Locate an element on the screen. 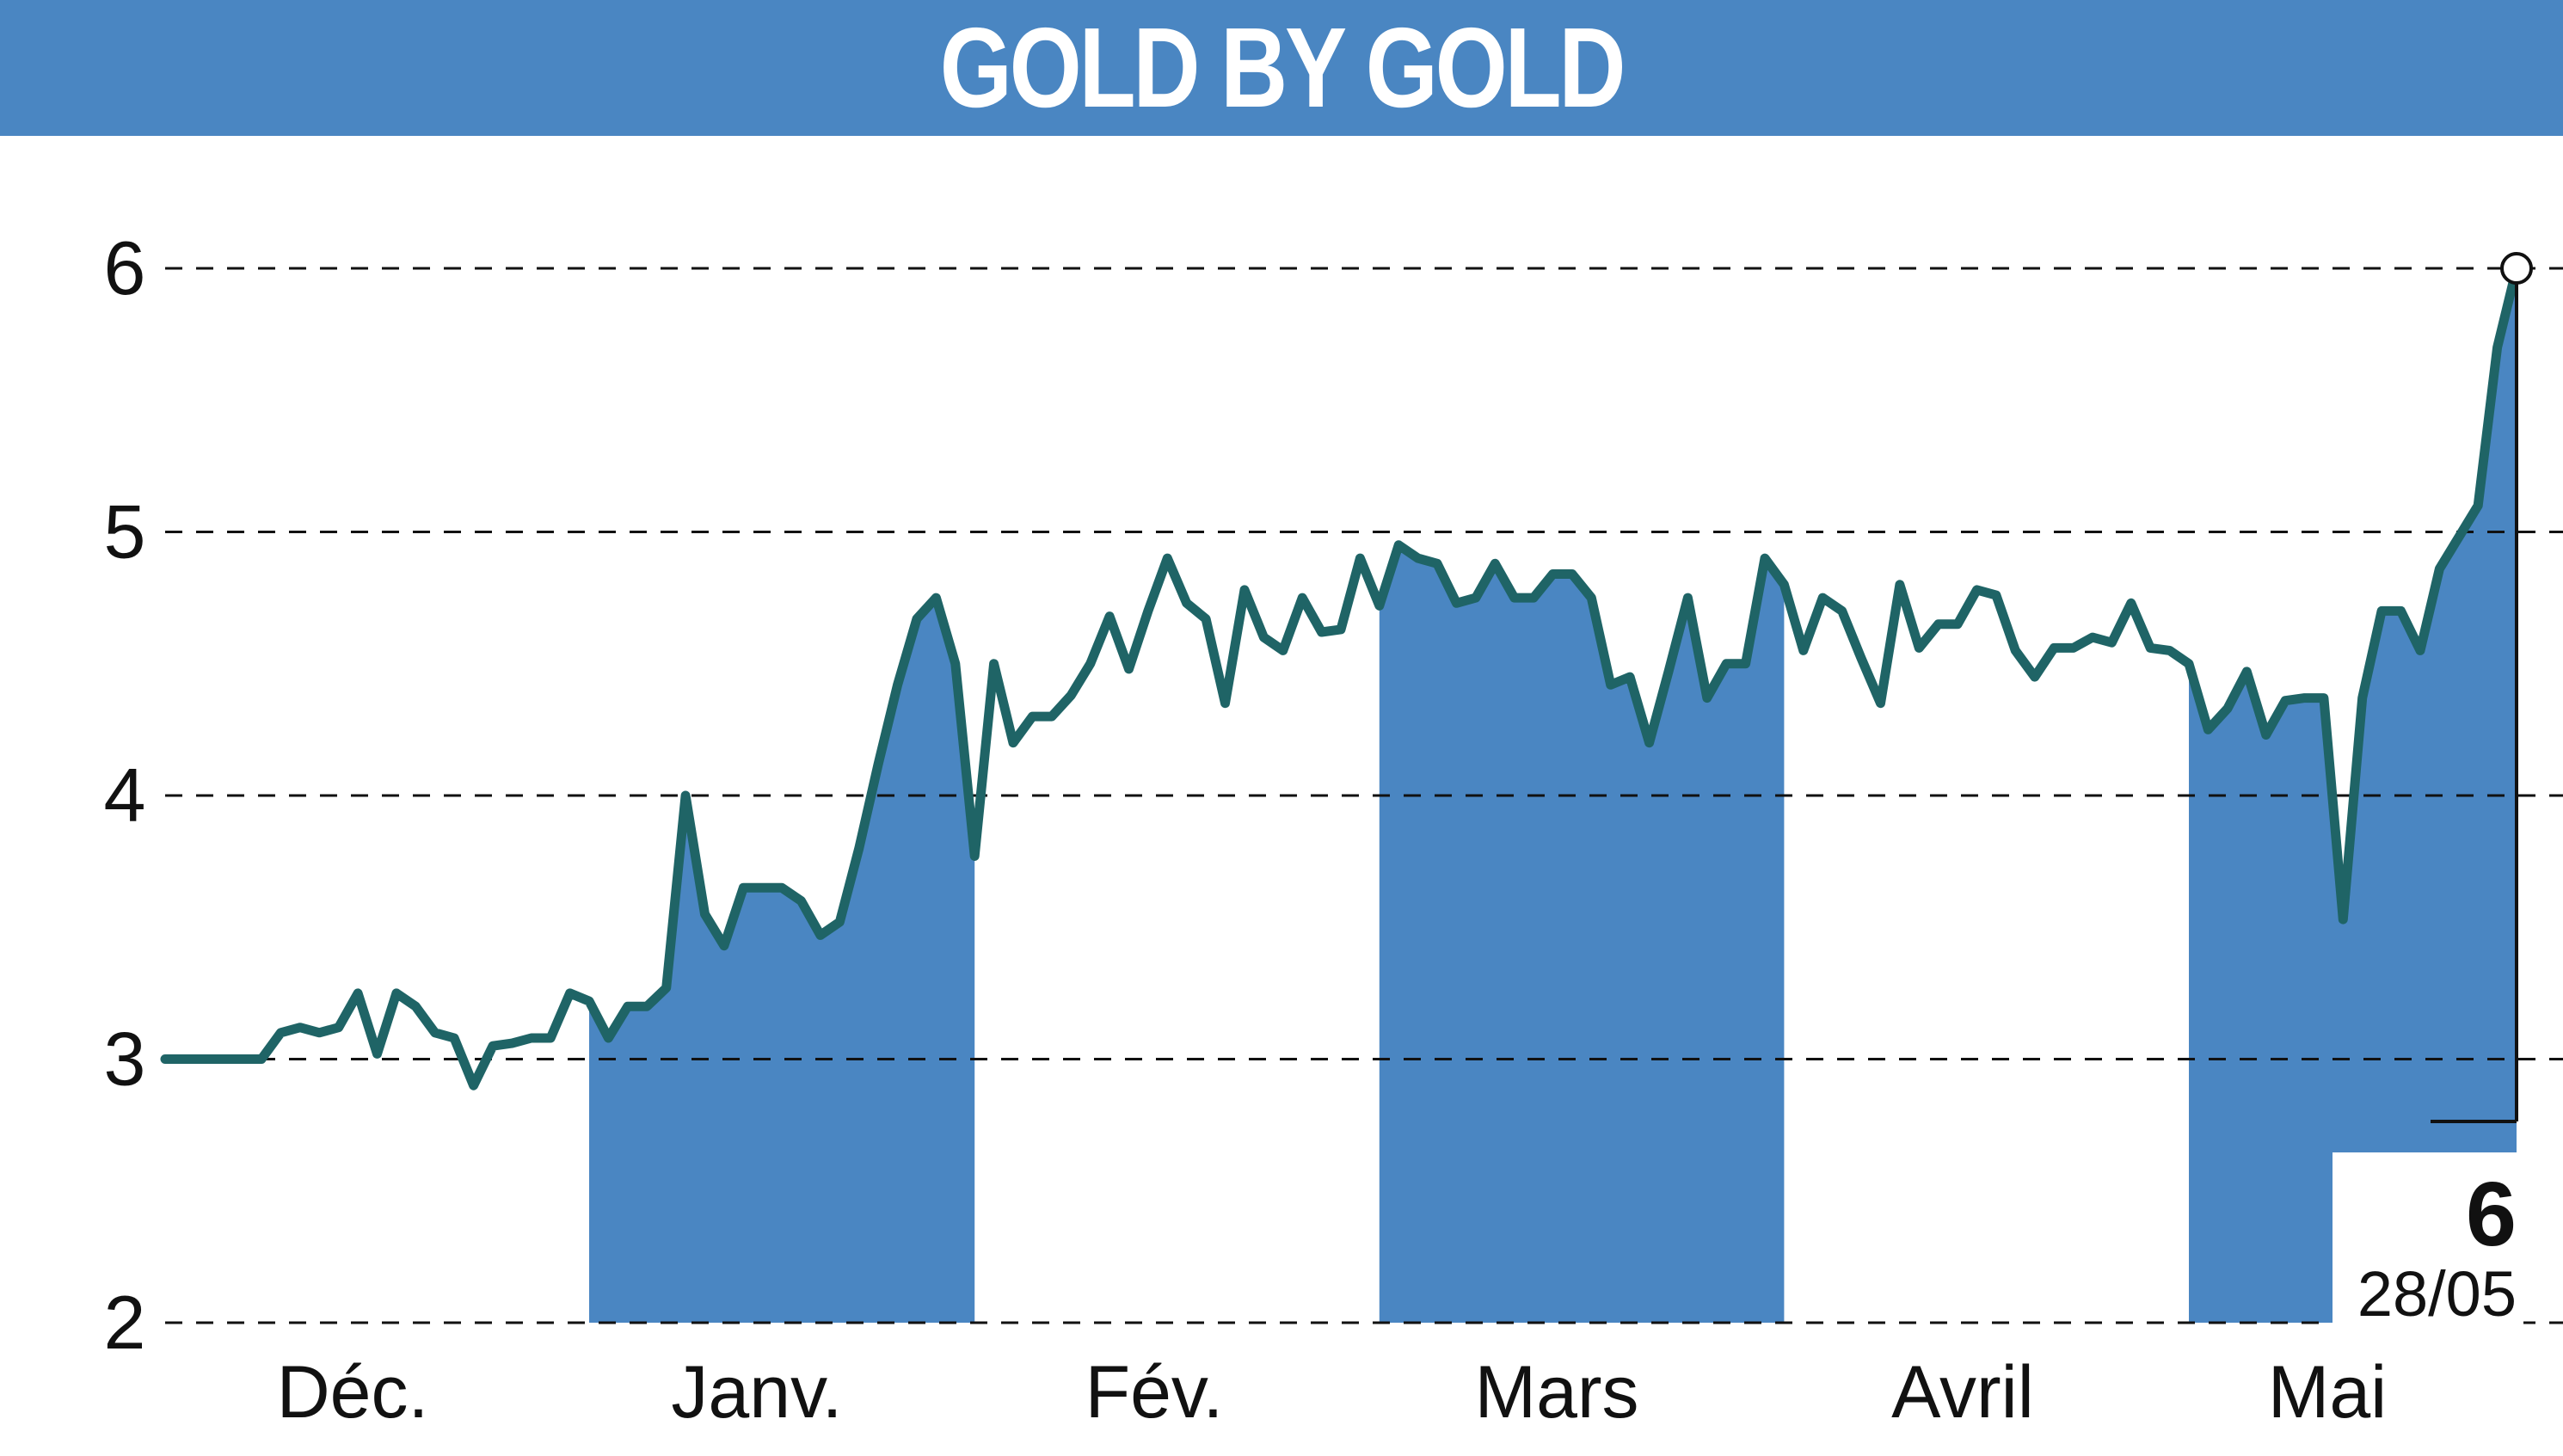 Image resolution: width=2563 pixels, height=1456 pixels. x-tick-label-janv: Janv. is located at coordinates (756, 1393).